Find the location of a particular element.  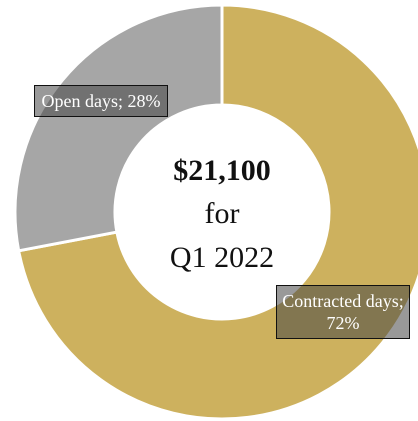

center-text: Q1 2022 is located at coordinates (222, 257).